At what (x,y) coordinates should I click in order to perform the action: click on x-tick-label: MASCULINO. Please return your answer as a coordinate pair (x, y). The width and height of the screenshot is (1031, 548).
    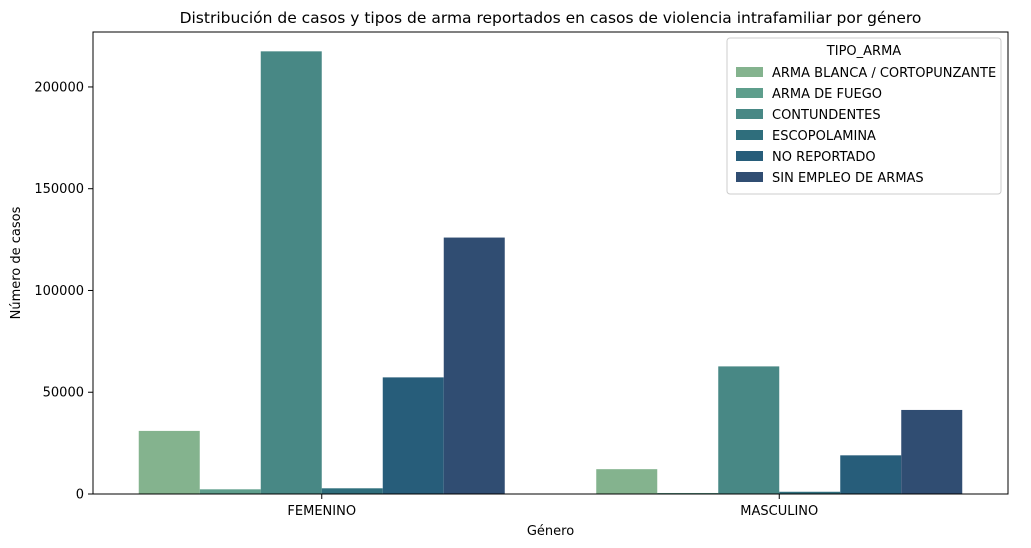
    Looking at the image, I should click on (779, 511).